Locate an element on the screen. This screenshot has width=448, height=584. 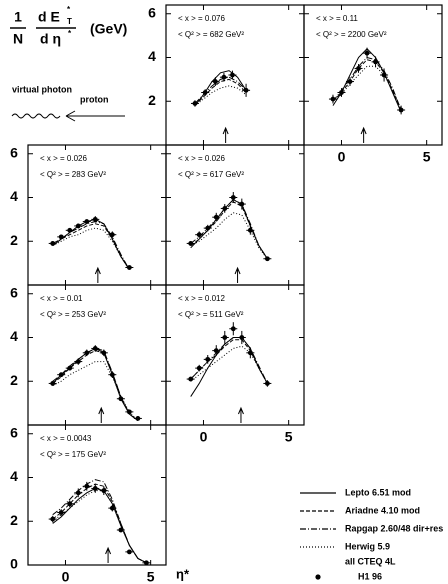
arrow-head is located at coordinates (70, 116).